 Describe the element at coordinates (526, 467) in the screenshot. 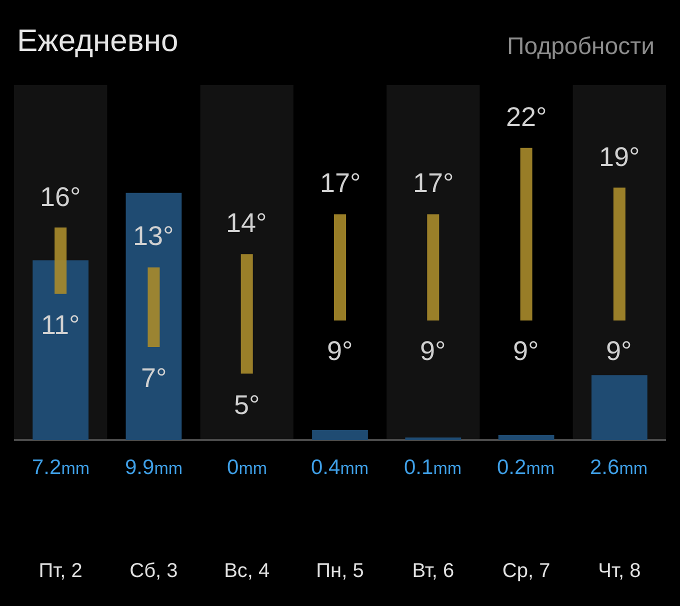

I see `data-label: 0.2mm` at that location.